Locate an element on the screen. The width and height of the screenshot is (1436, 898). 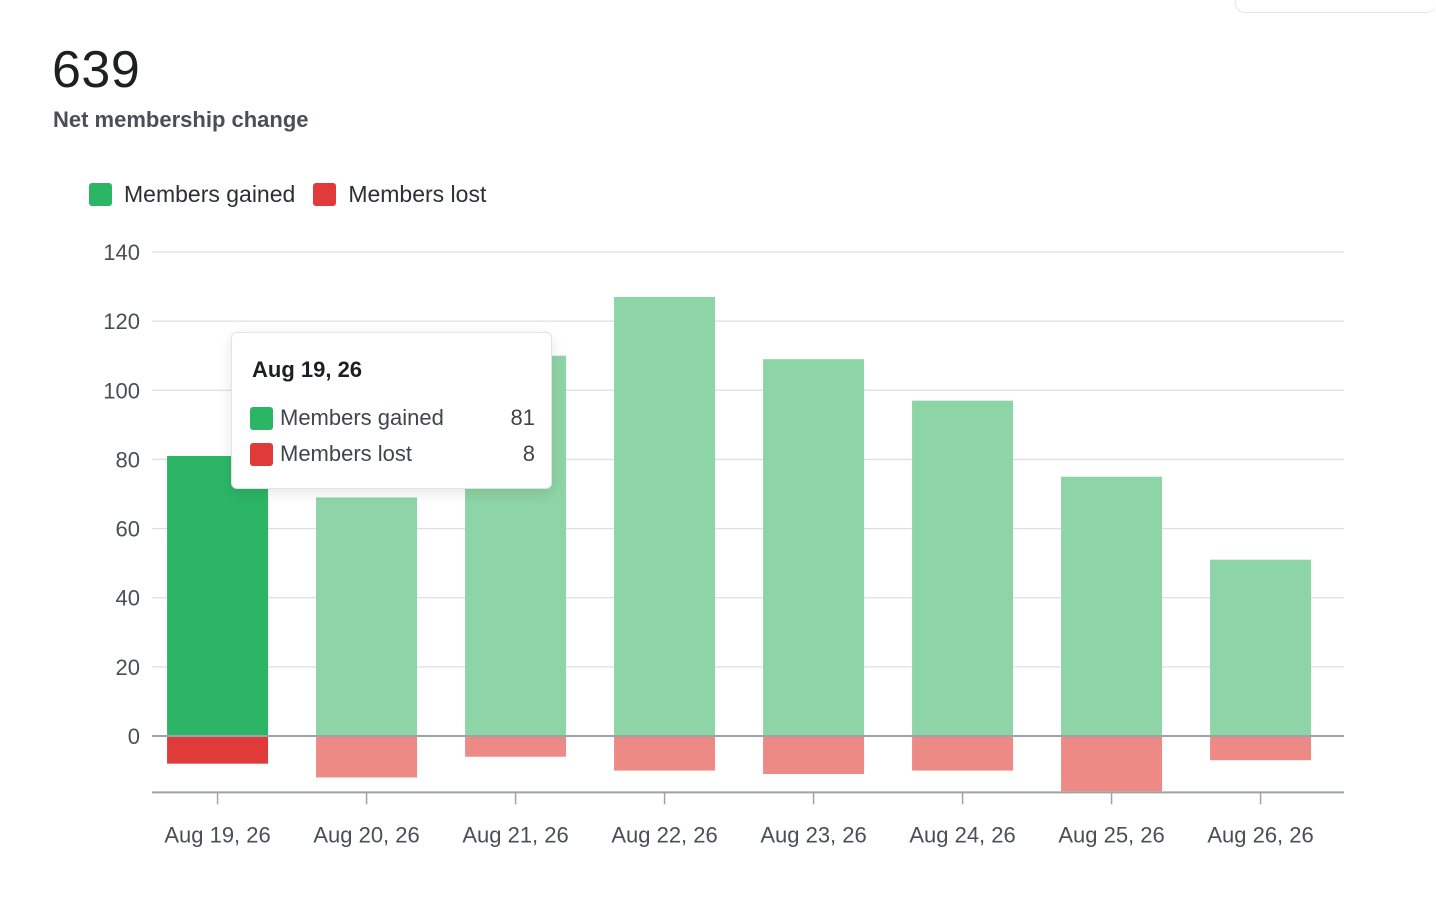
x-tick-label: Aug 20, 26 is located at coordinates (366, 834).